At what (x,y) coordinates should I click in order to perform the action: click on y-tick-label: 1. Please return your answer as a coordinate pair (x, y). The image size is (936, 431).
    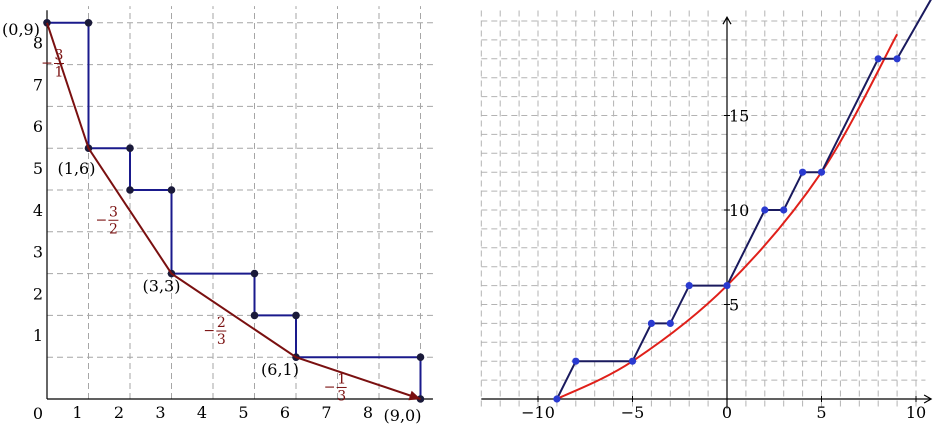
    Looking at the image, I should click on (38, 335).